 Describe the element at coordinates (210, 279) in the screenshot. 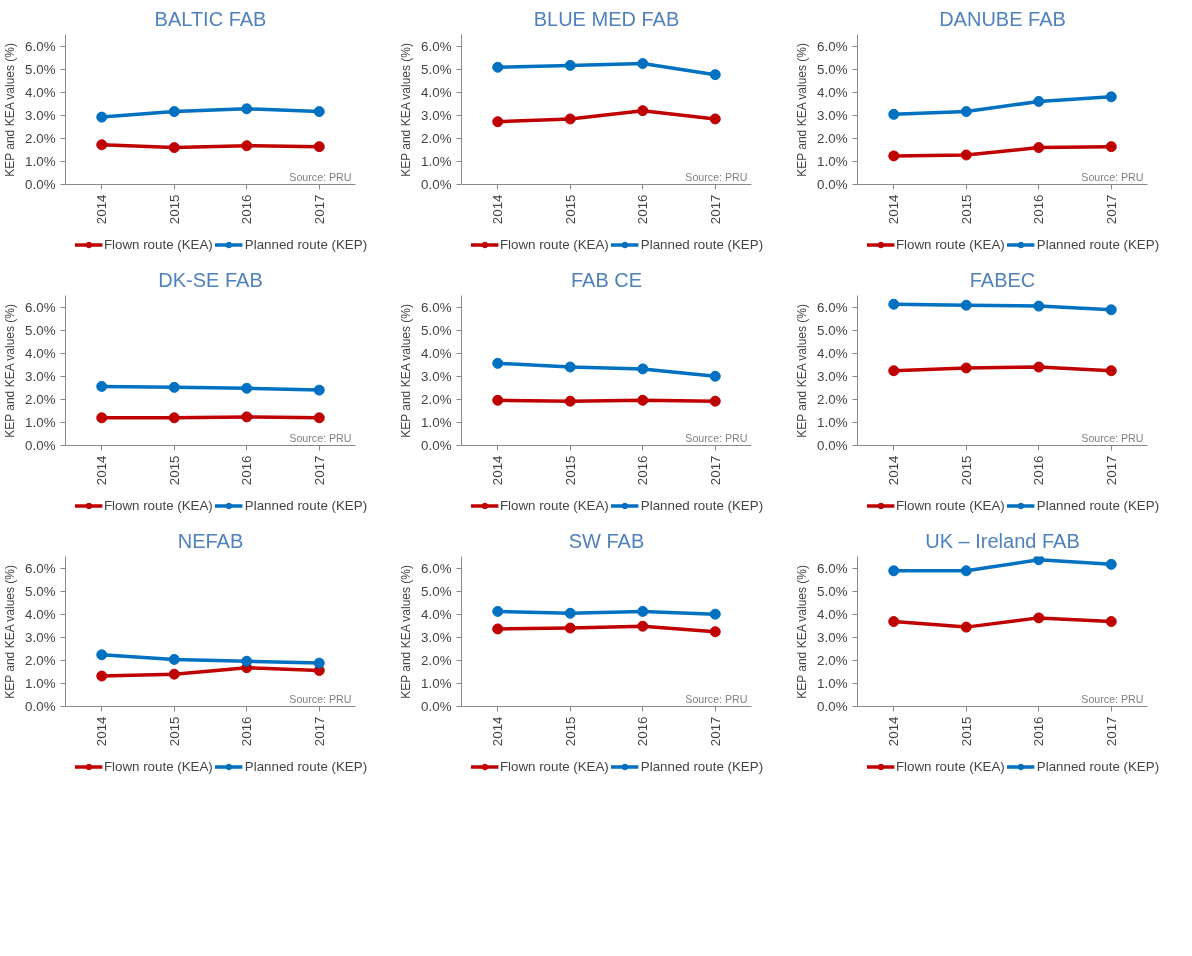

I see `chart-title: DK-SE FAB` at that location.